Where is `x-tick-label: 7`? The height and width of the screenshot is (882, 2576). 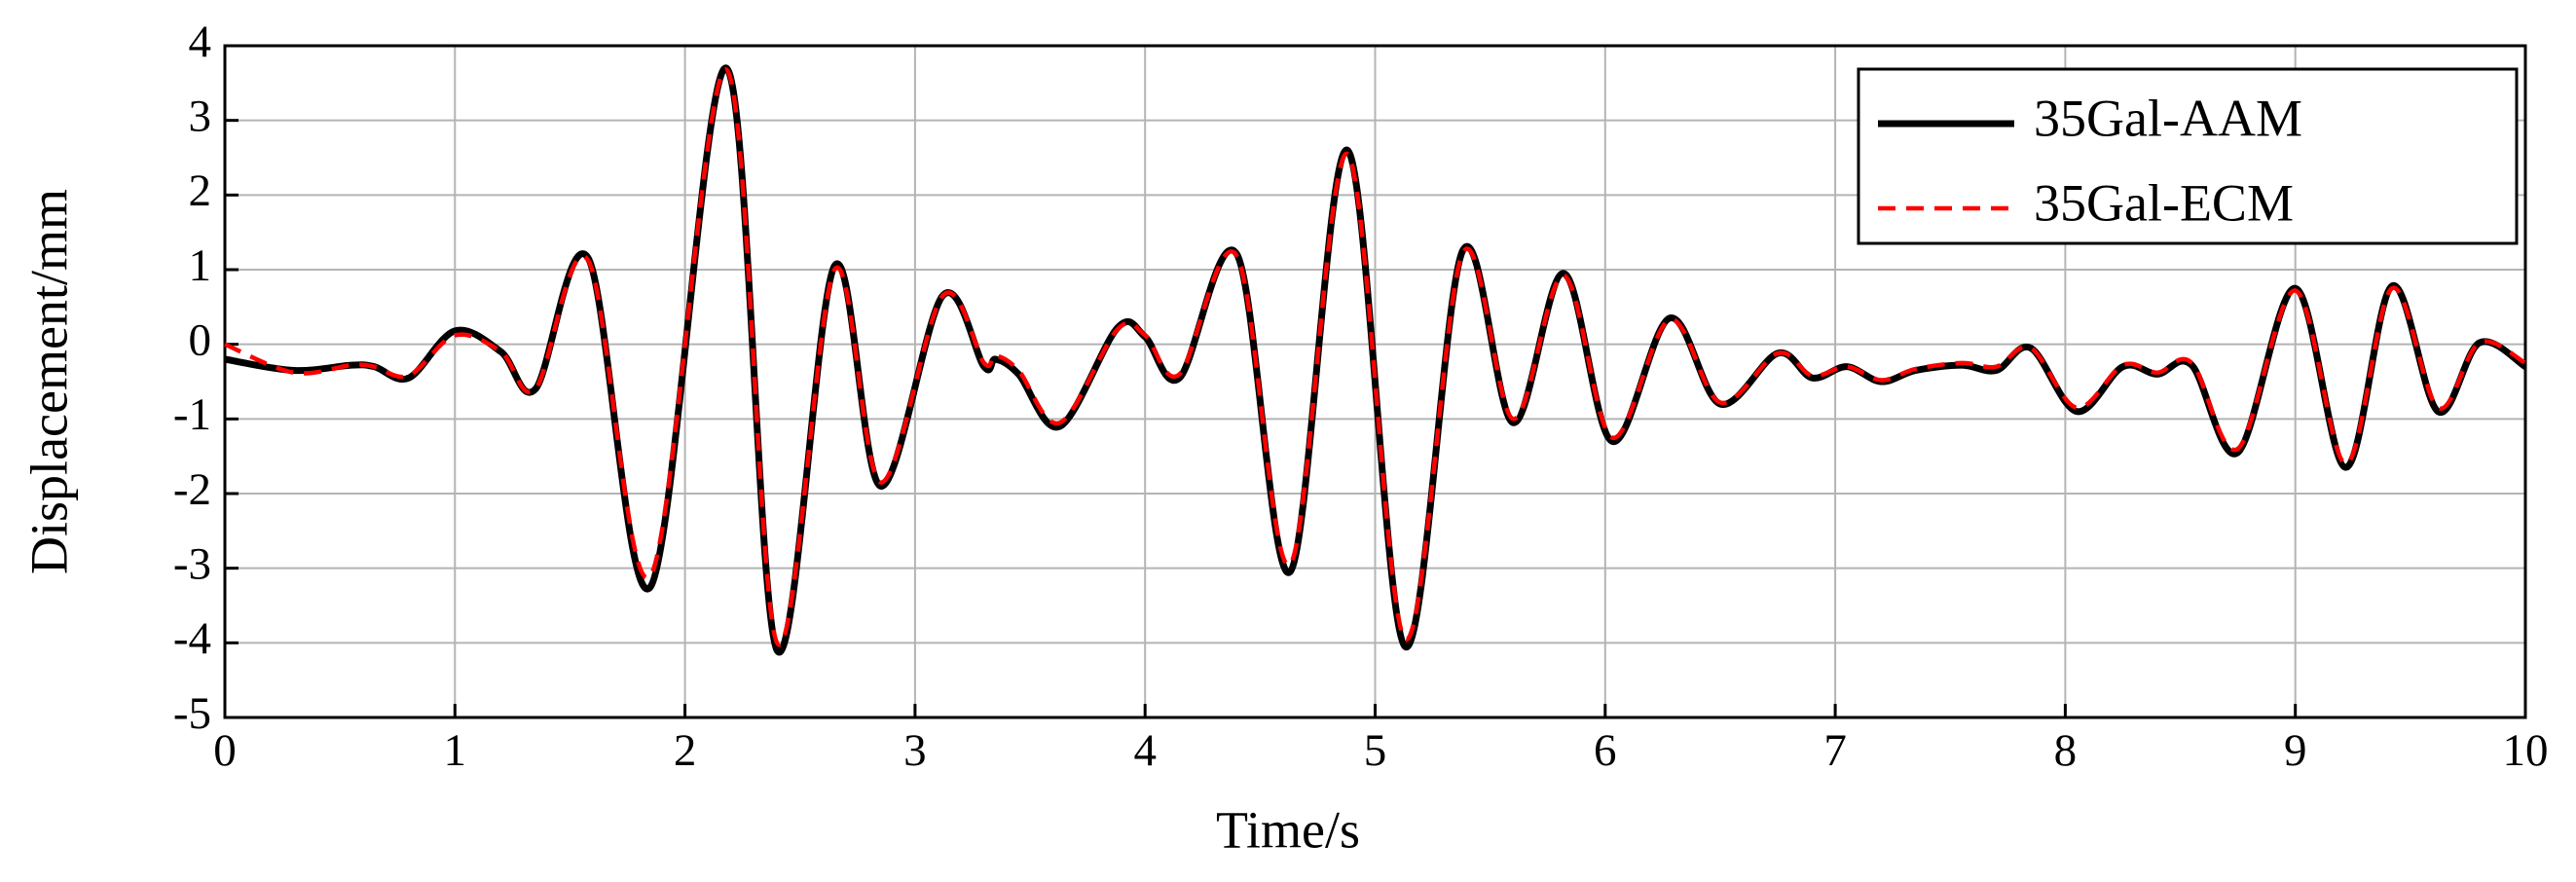 x-tick-label: 7 is located at coordinates (1835, 750).